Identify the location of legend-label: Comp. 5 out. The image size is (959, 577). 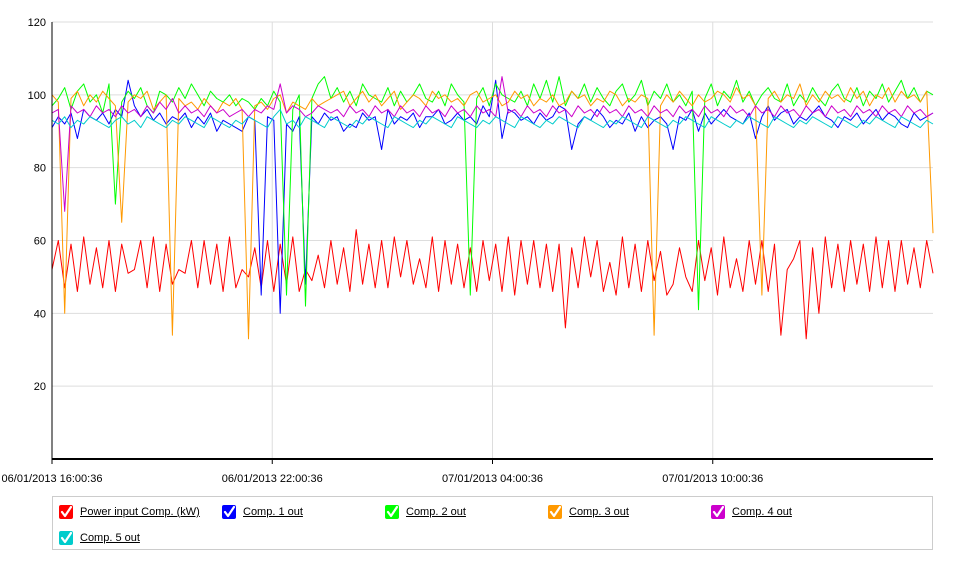
(110, 538).